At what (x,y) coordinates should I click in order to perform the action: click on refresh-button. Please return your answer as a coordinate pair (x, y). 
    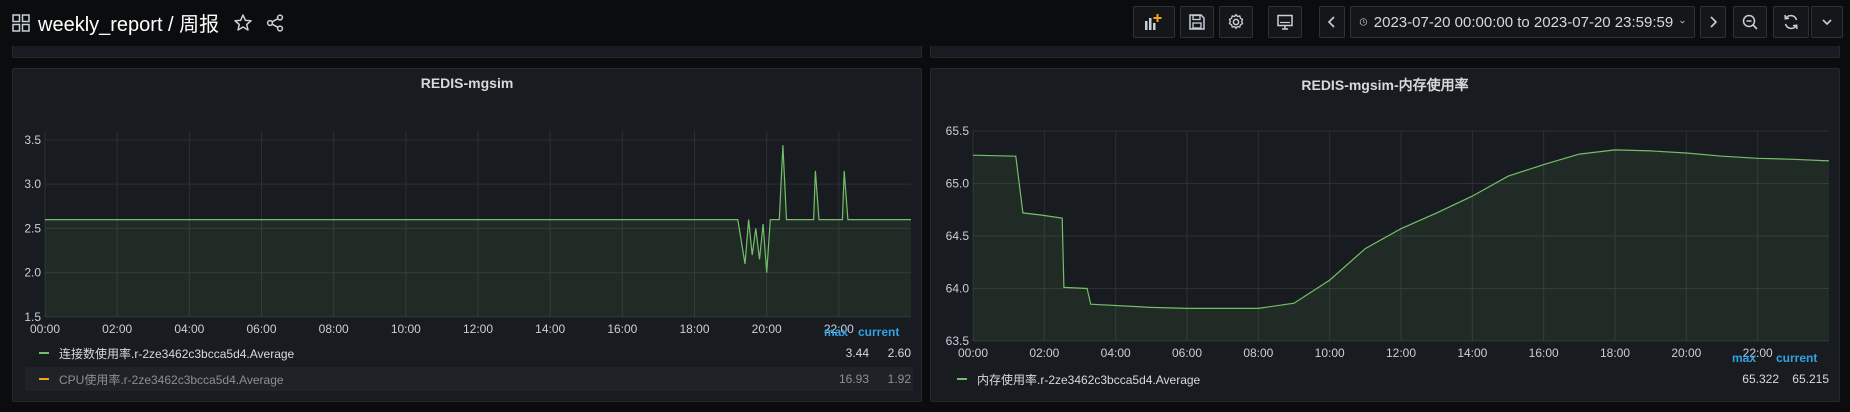
    Looking at the image, I should click on (1791, 22).